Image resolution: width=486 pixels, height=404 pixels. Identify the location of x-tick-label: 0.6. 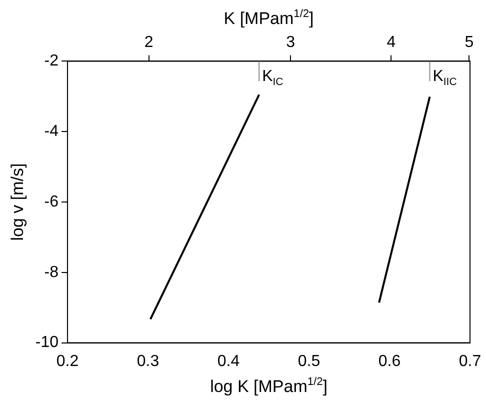
(389, 361).